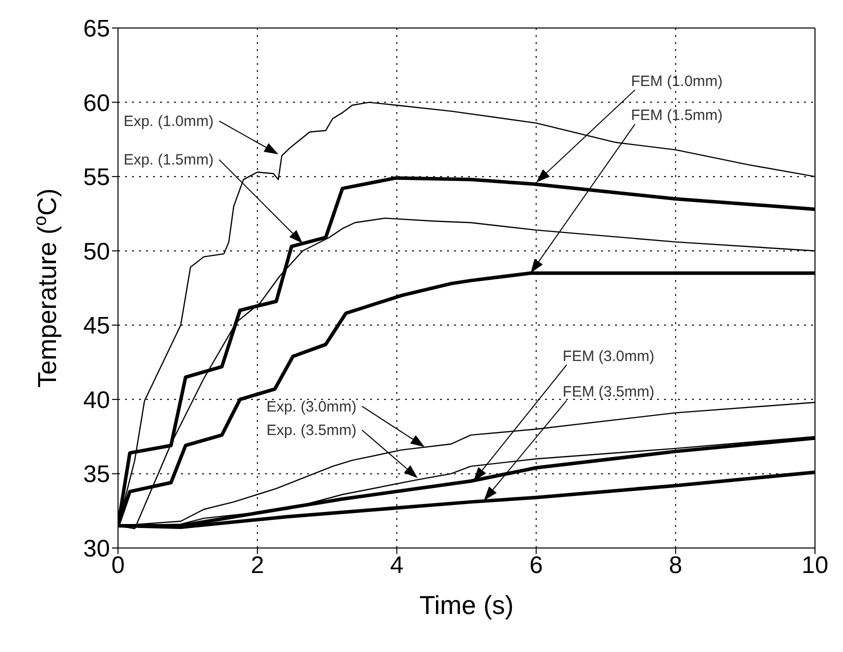 Image resolution: width=843 pixels, height=652 pixels. I want to click on annotation: Exp. (3.5mm), so click(311, 431).